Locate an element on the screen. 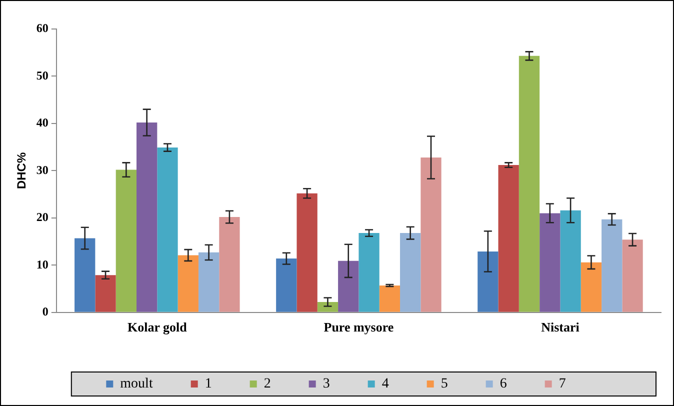  y-tick-label: 30 is located at coordinates (42, 169).